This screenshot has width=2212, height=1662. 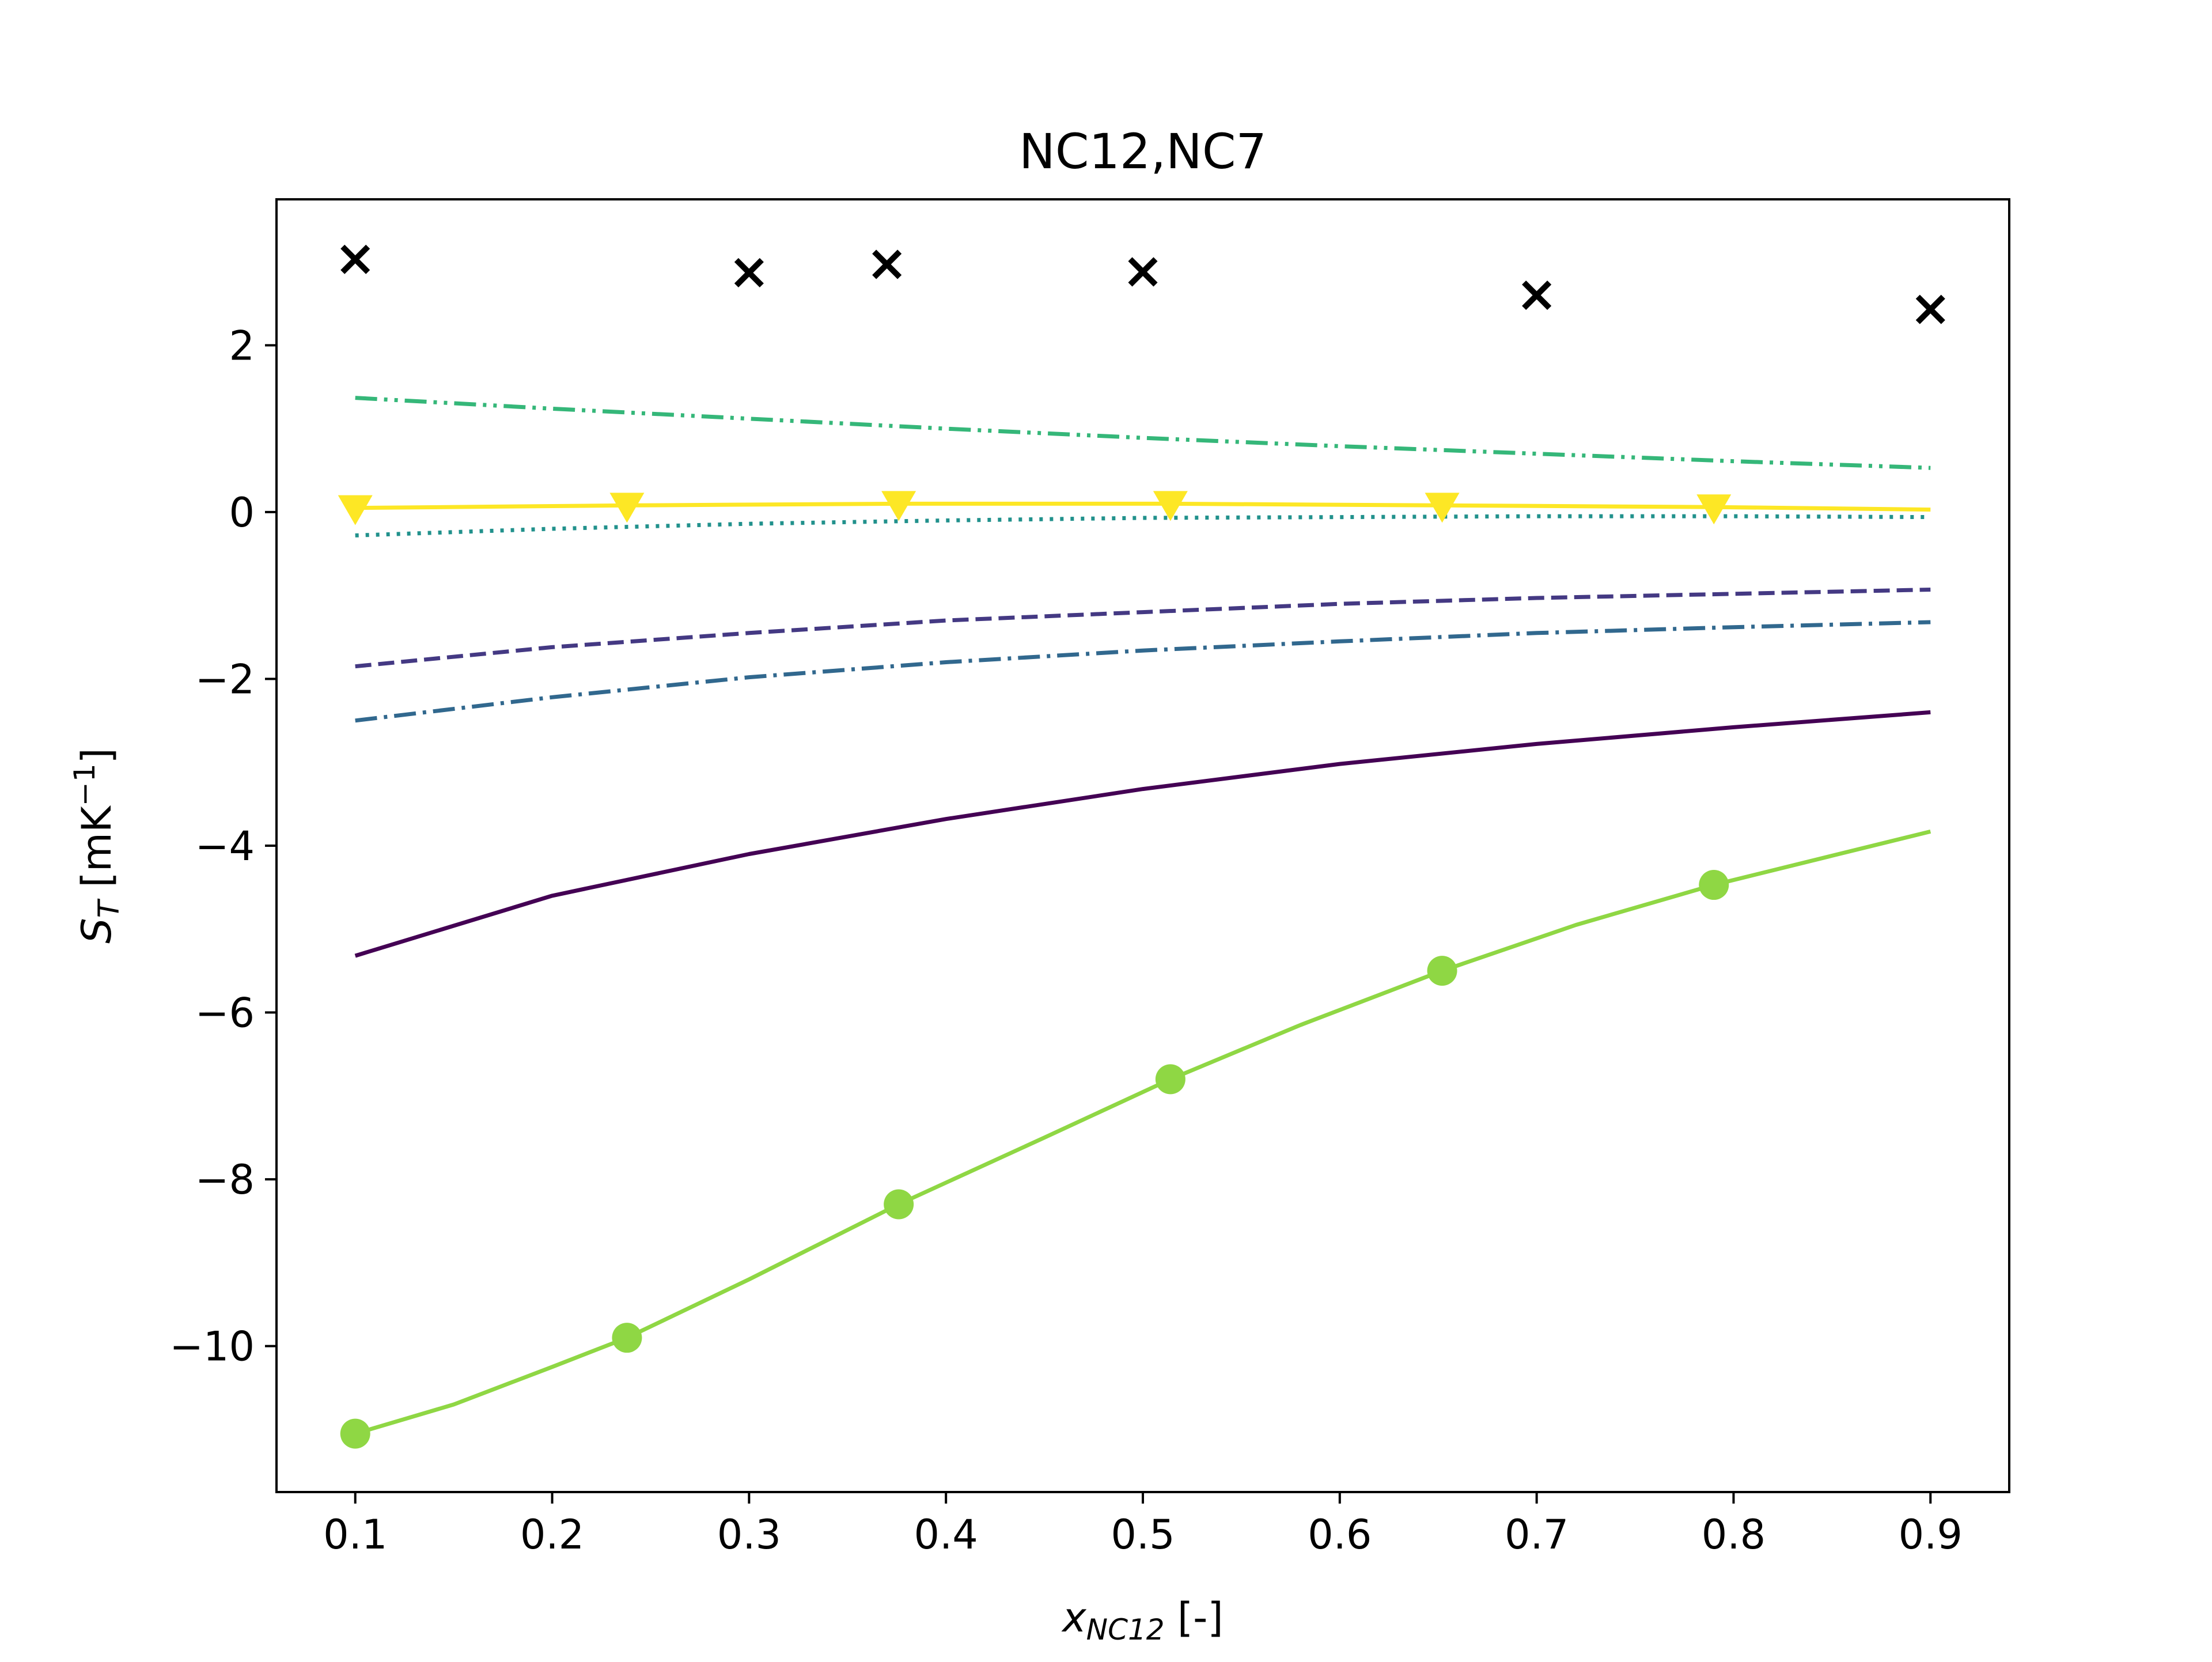 I want to click on chart-title: NC12,NC7, so click(x=1143, y=152).